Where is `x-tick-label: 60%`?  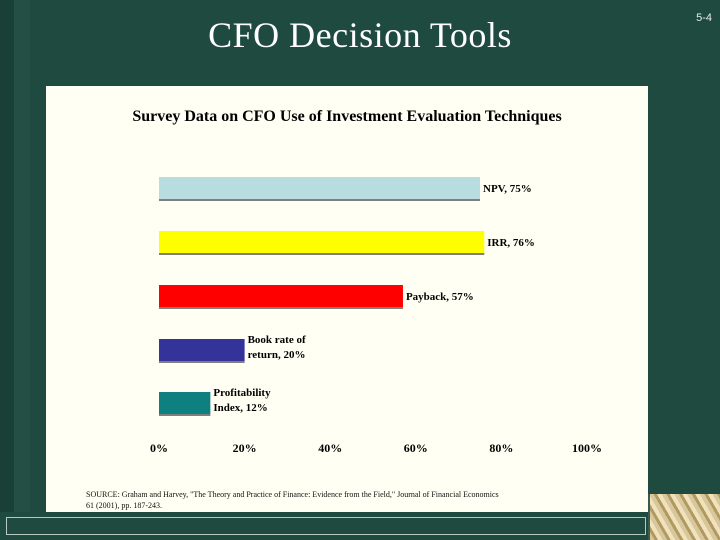 x-tick-label: 60% is located at coordinates (416, 448).